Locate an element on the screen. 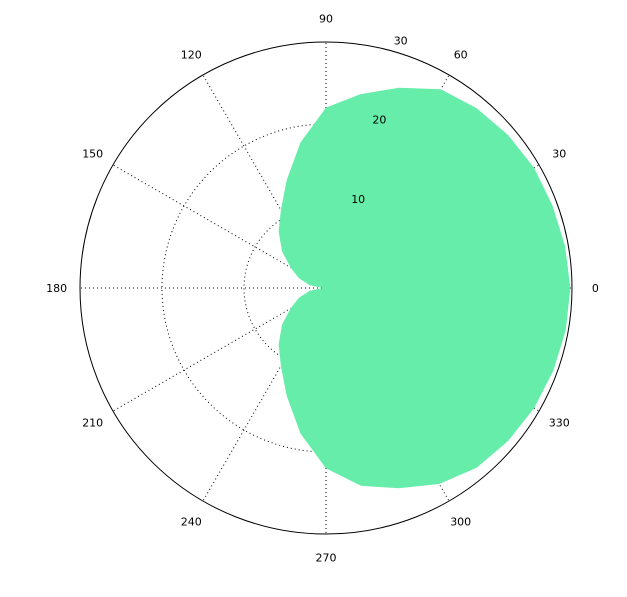 The height and width of the screenshot is (597, 627). angle-tick-label: 0 is located at coordinates (595, 288).